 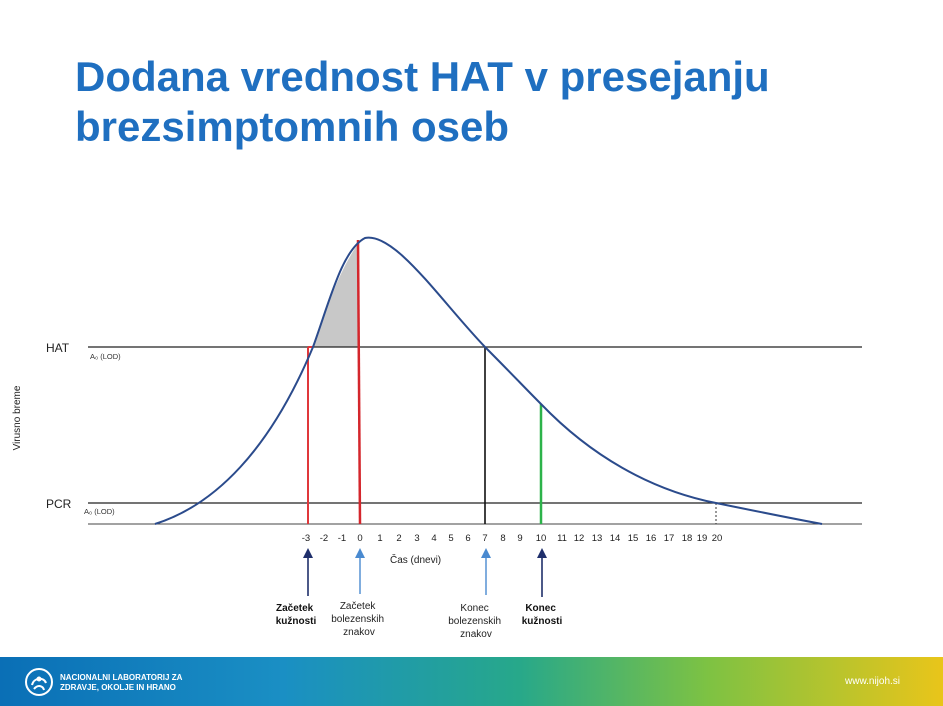 What do you see at coordinates (433, 538) in the screenshot?
I see `x-tick-label: 4` at bounding box center [433, 538].